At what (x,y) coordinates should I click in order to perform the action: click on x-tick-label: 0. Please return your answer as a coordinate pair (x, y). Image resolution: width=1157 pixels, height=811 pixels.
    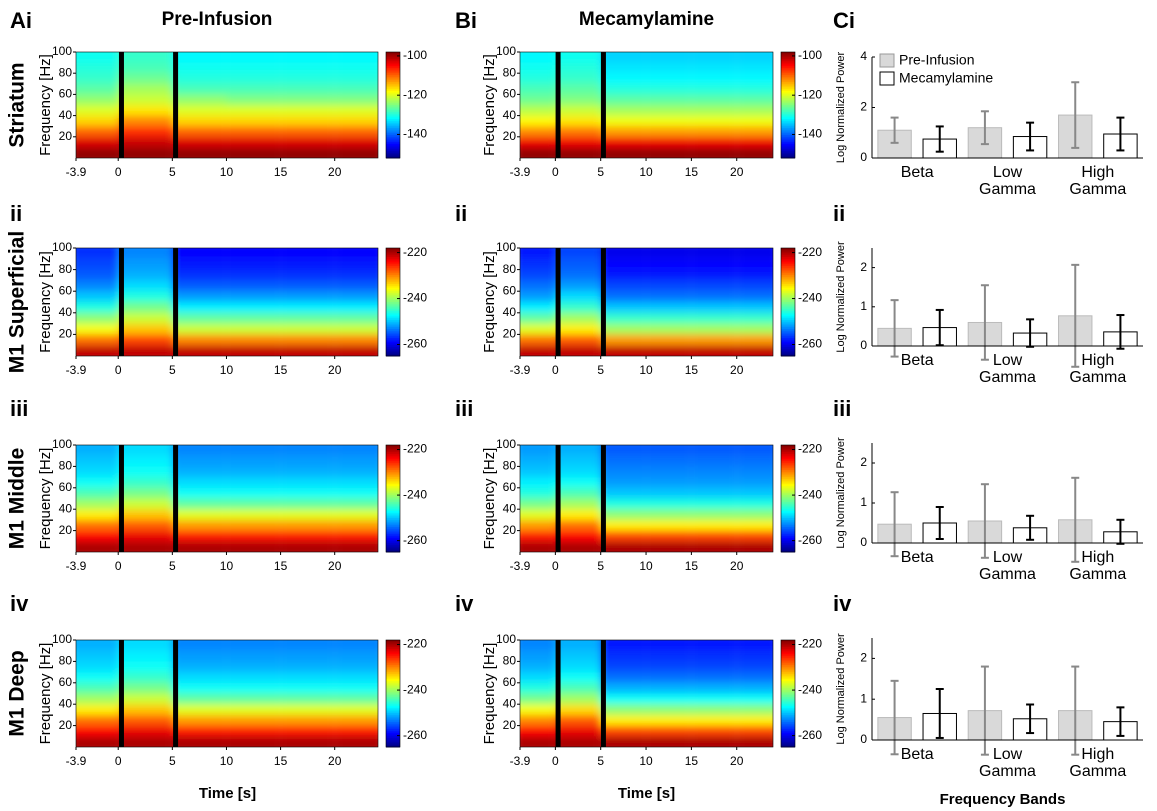
    Looking at the image, I should click on (118, 172).